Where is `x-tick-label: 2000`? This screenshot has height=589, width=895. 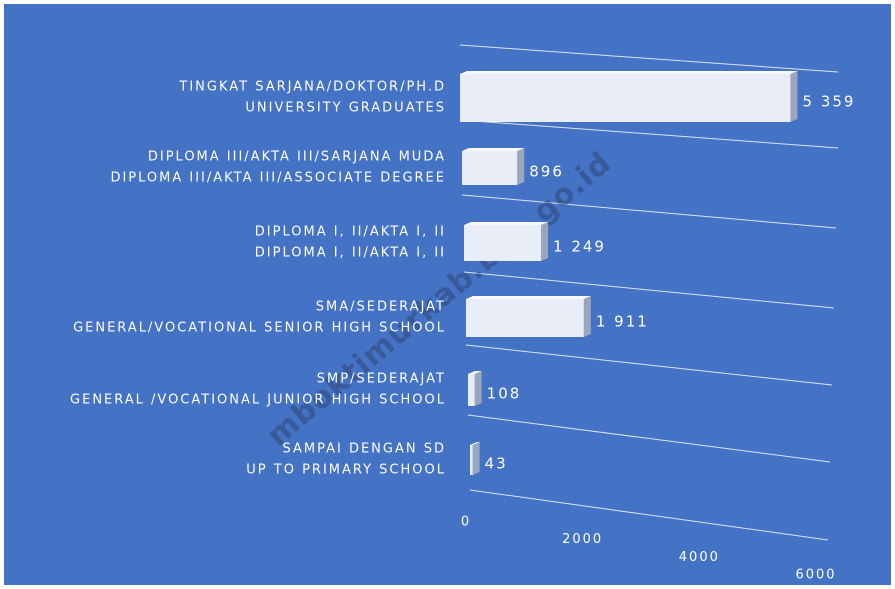
x-tick-label: 2000 is located at coordinates (582, 539).